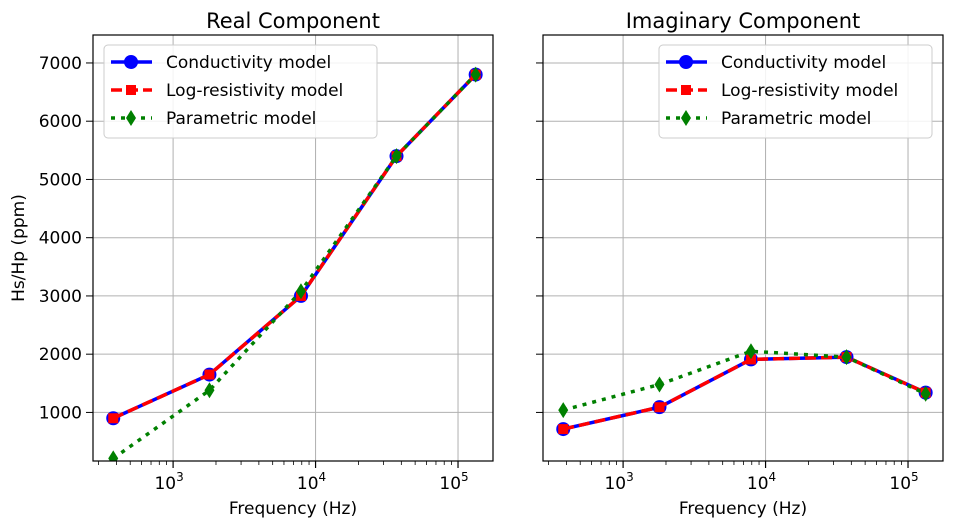 This screenshot has height=527, width=953. I want to click on y-tick-label: 4000, so click(60, 239).